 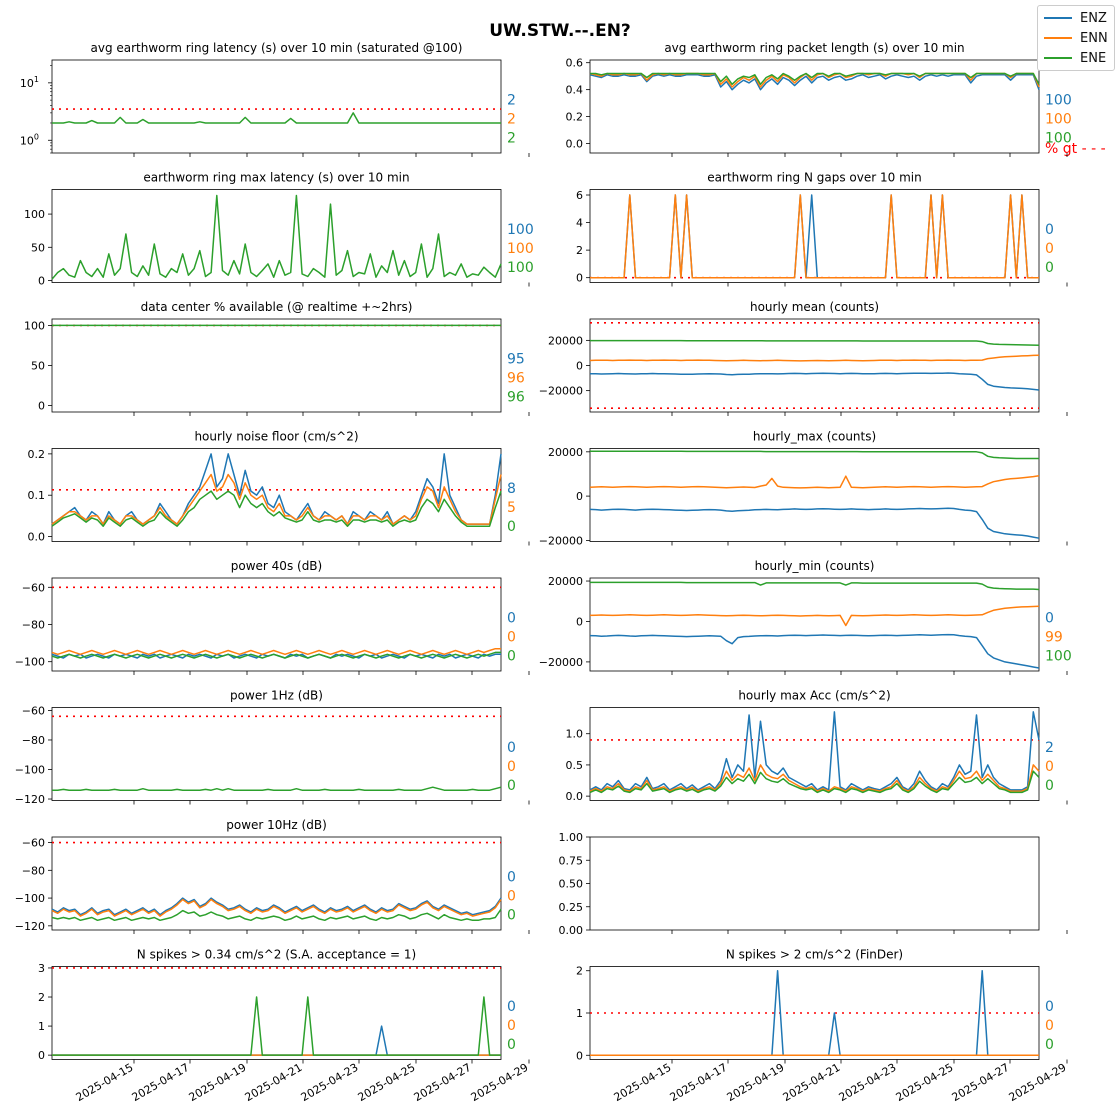 I want to click on legend-swatch-enn, so click(x=1058, y=38).